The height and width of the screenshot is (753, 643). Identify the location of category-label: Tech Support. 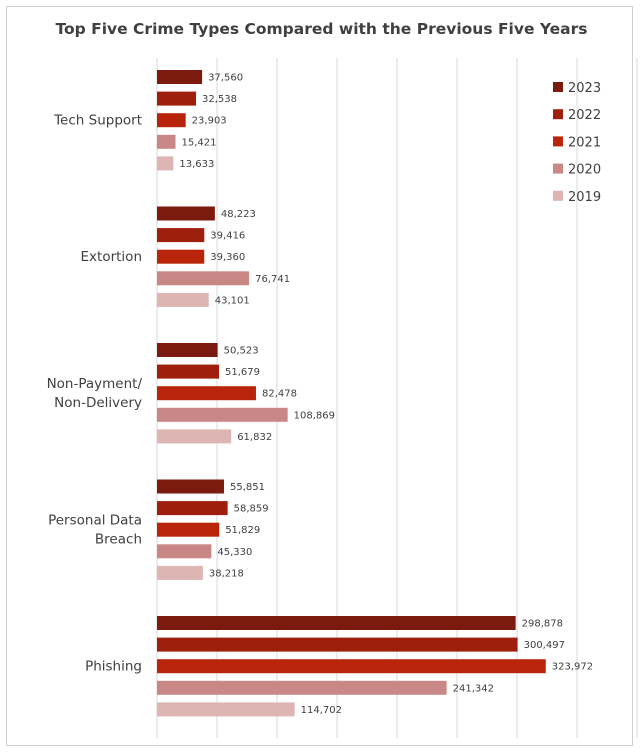
(97, 121).